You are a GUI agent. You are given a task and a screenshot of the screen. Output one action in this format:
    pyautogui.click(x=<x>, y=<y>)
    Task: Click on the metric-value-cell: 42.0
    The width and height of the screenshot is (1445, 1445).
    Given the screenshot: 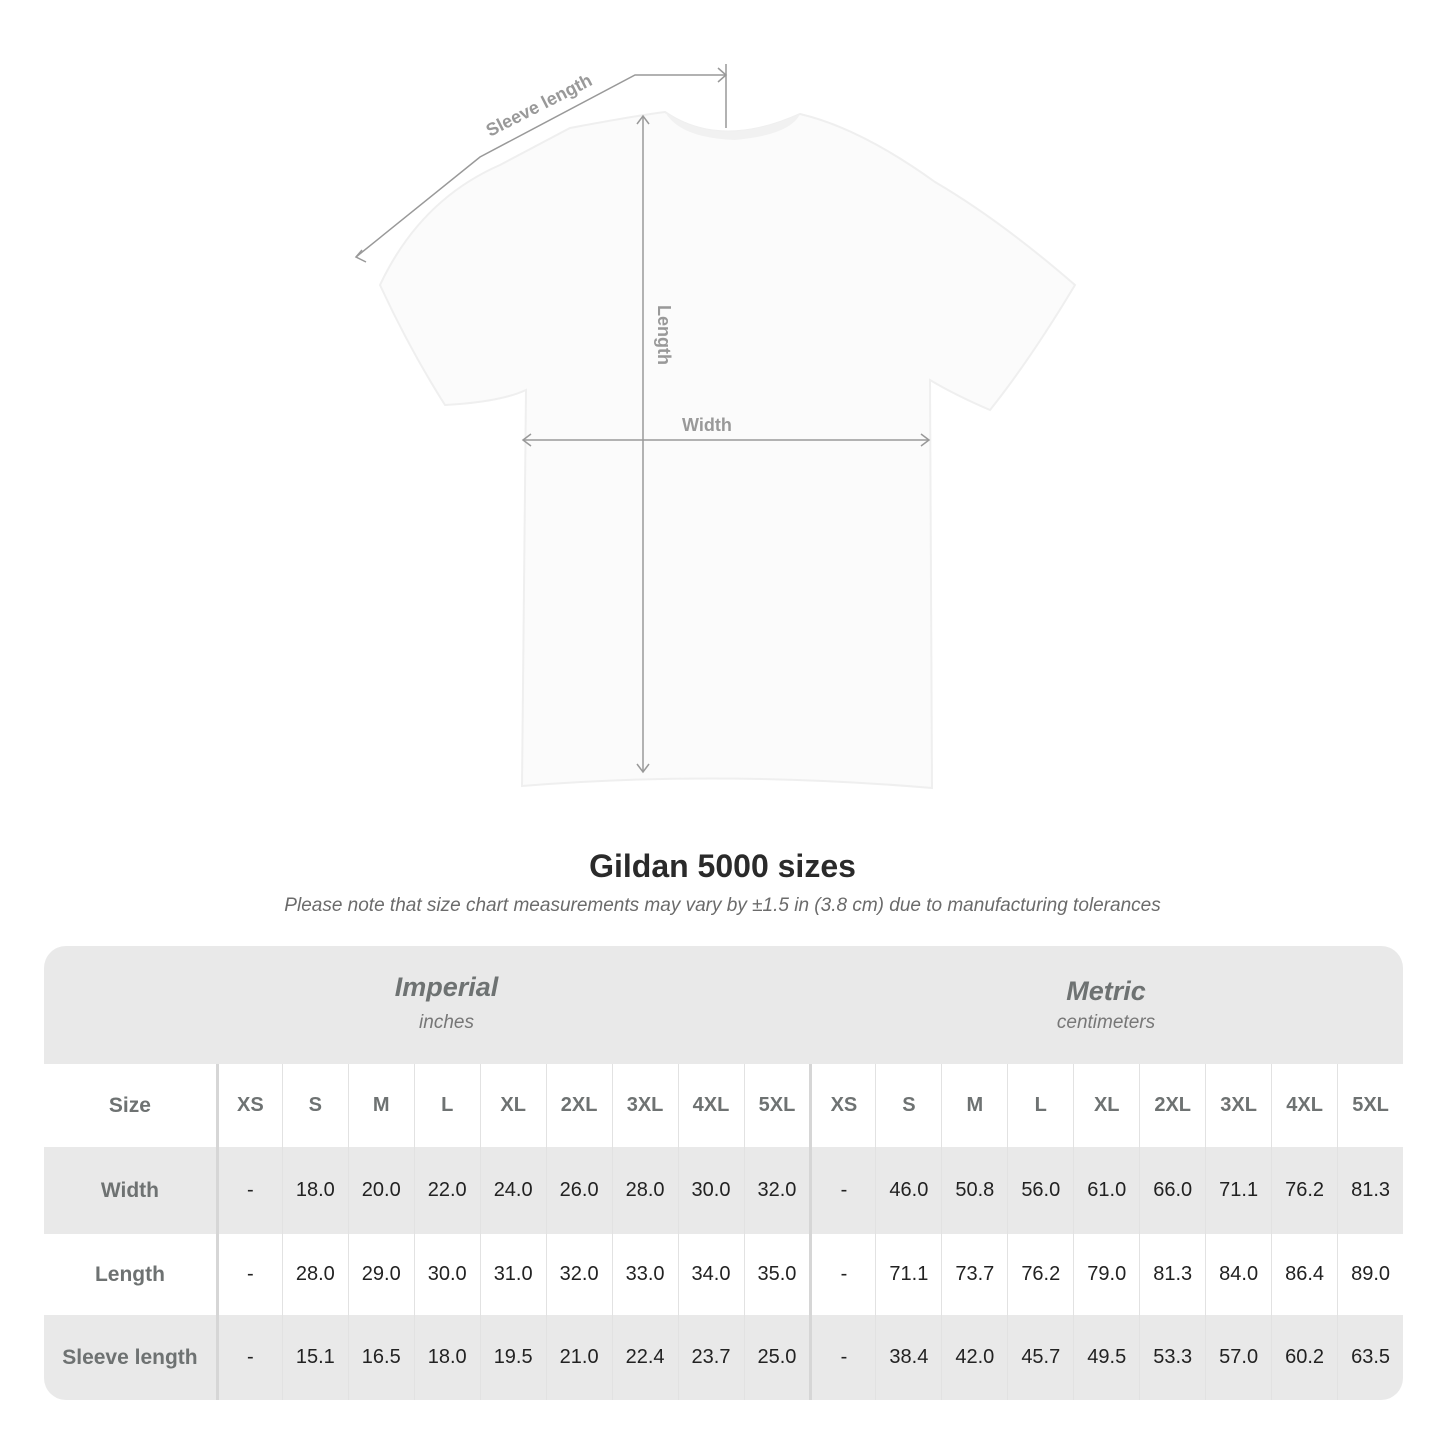 What is the action you would take?
    pyautogui.click(x=974, y=1357)
    